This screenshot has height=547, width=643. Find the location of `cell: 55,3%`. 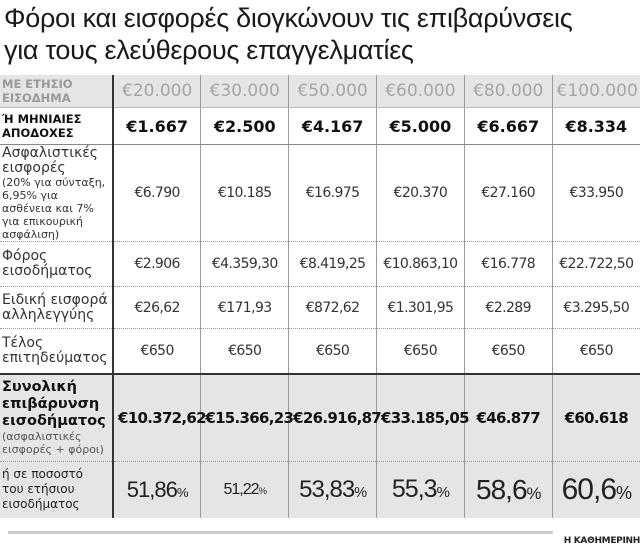

cell: 55,3% is located at coordinates (420, 489).